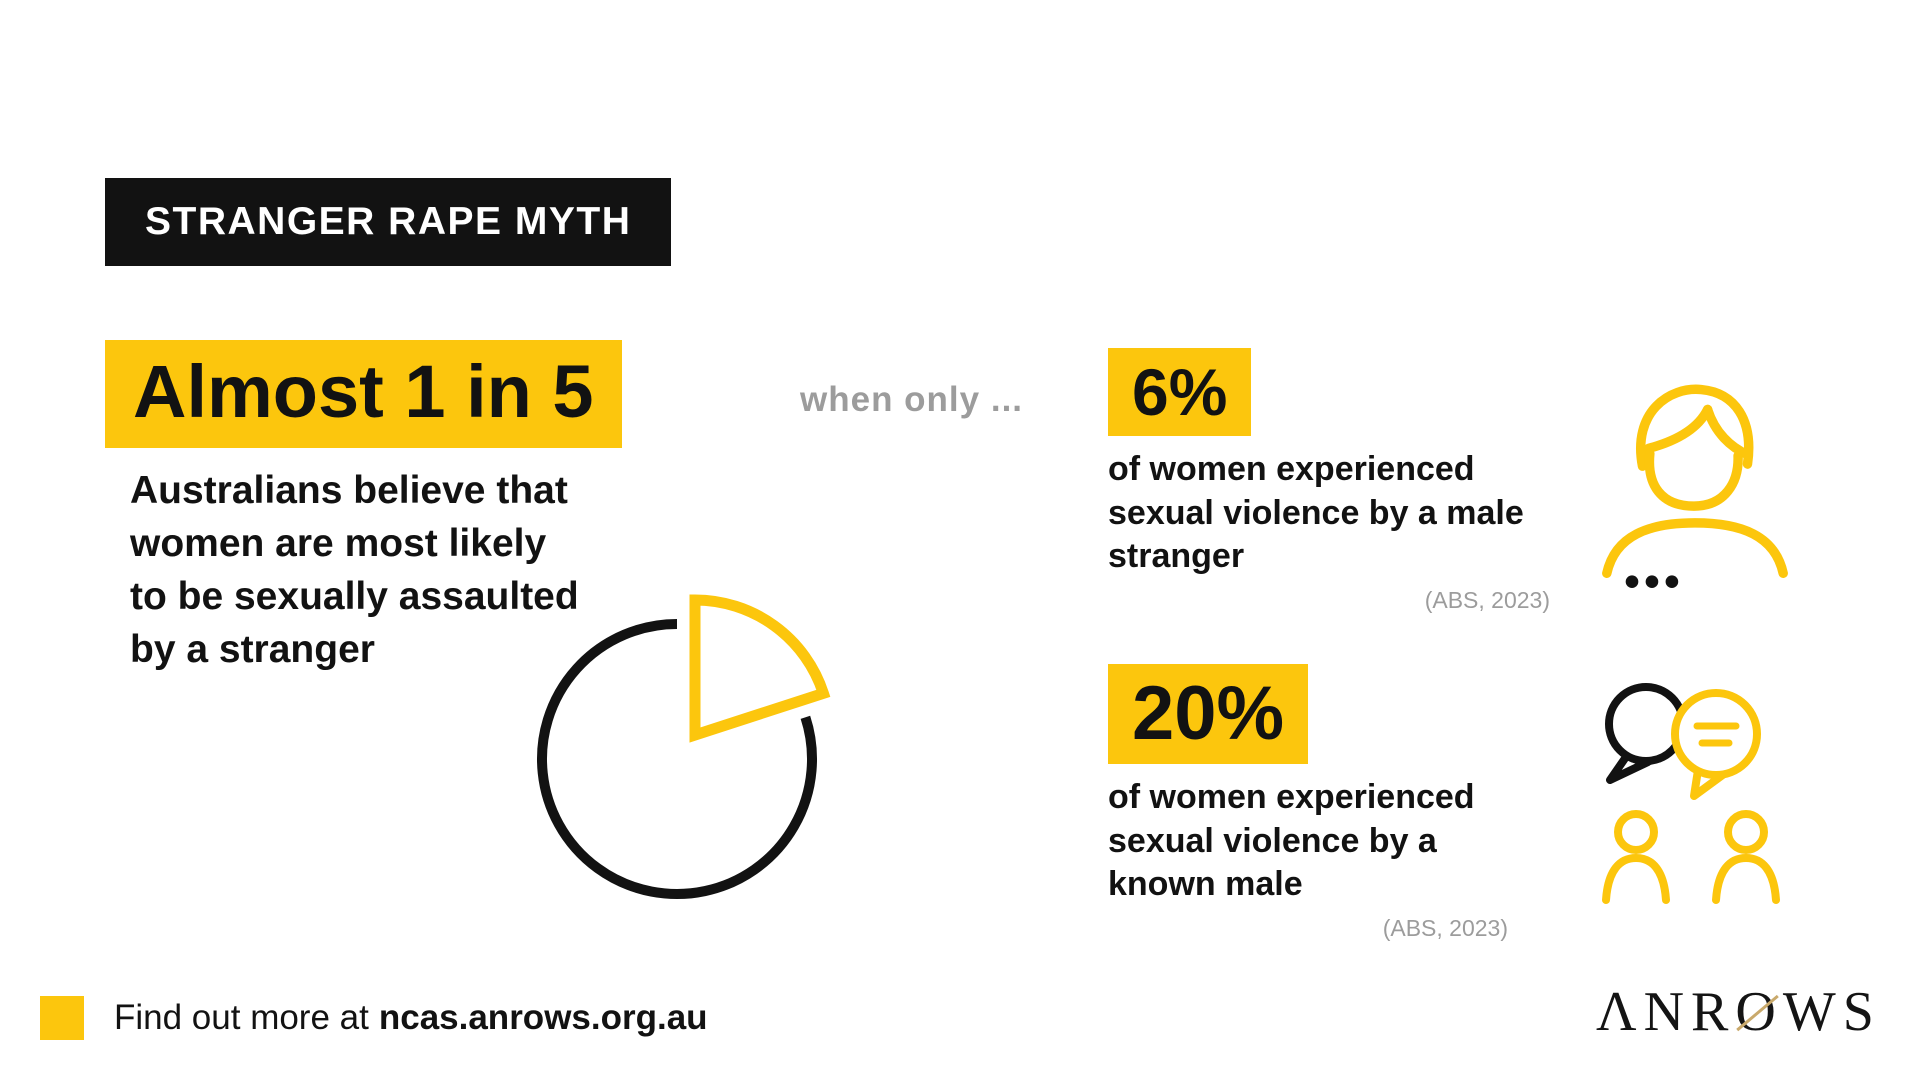 This screenshot has height=1080, width=1920. What do you see at coordinates (543, 1017) in the screenshot?
I see `footer-link: ncas.anrows.org.au` at bounding box center [543, 1017].